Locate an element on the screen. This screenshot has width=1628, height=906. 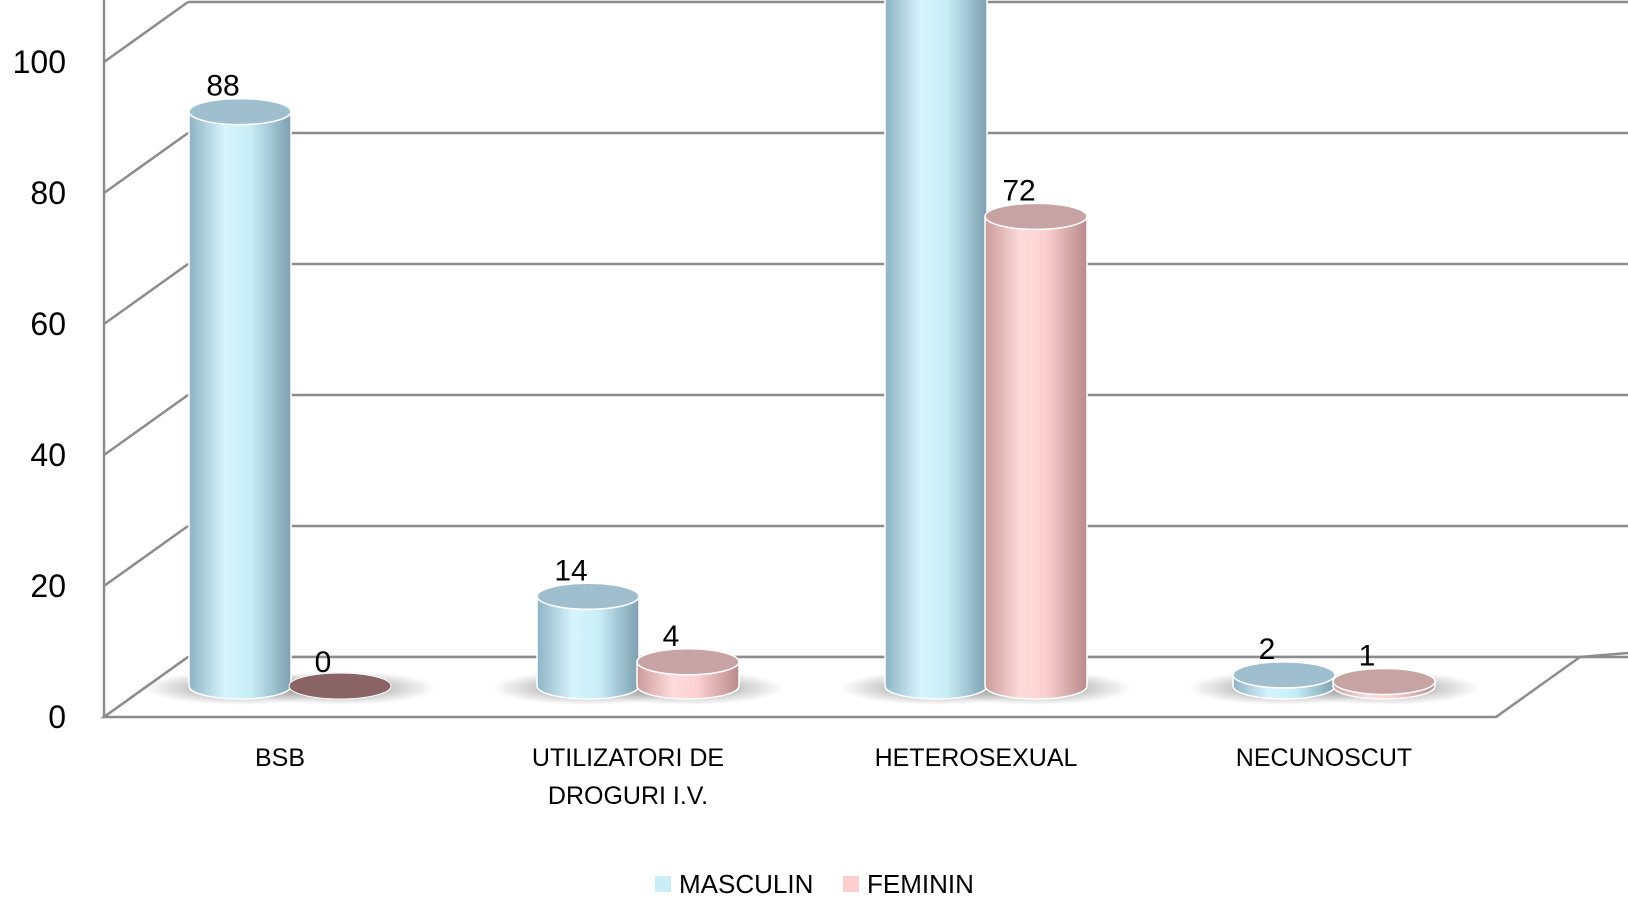
y-tick-label: 0 is located at coordinates (57, 717).